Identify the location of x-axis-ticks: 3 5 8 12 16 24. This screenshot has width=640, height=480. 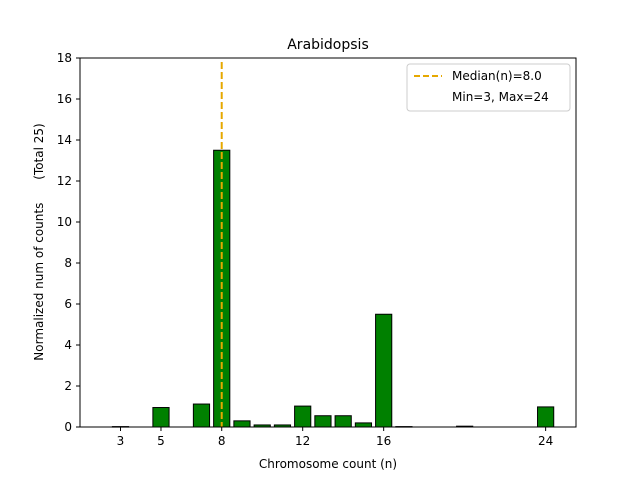
(335, 437).